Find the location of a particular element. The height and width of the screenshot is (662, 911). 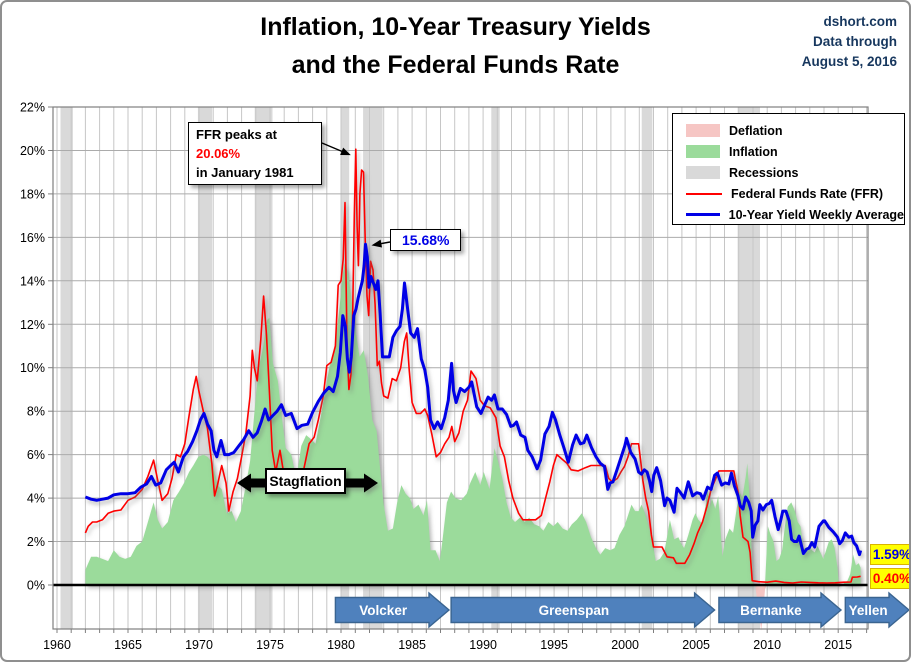

x-tick-label: 2015 is located at coordinates (838, 645).